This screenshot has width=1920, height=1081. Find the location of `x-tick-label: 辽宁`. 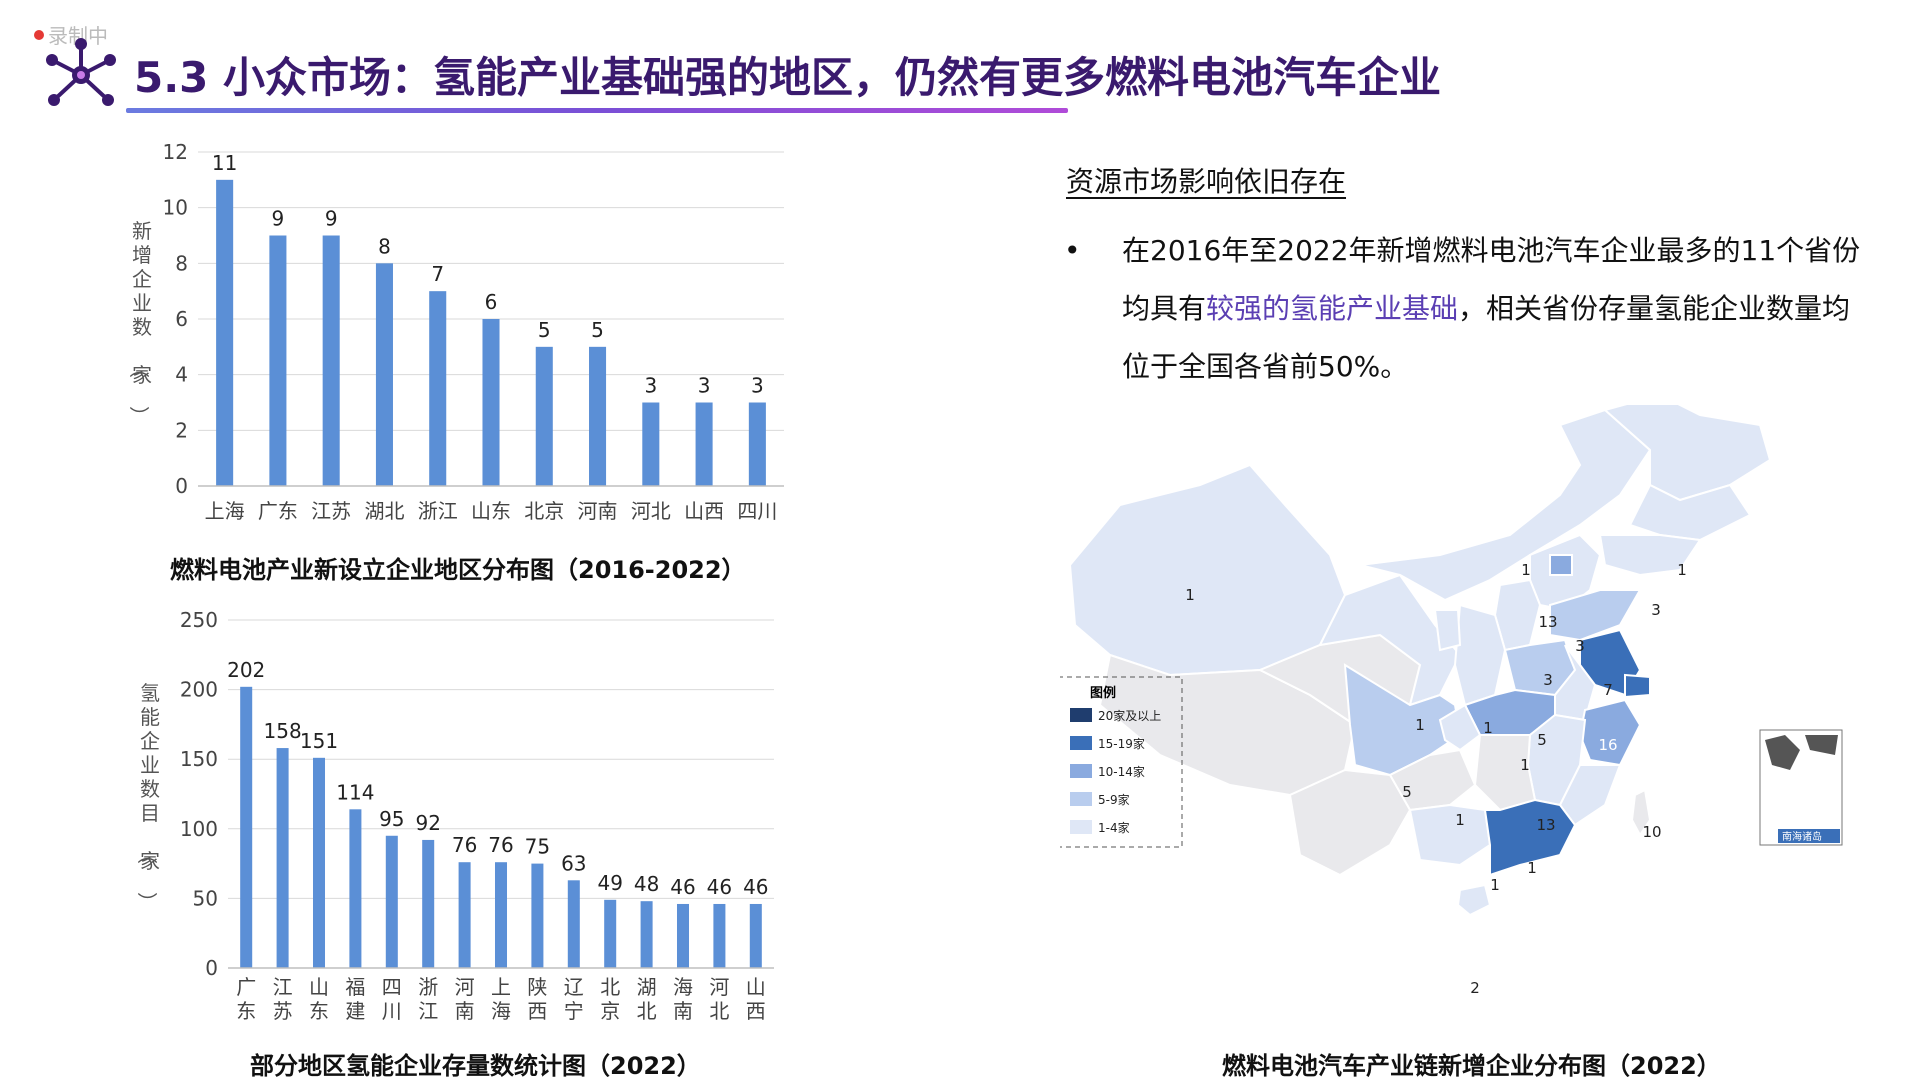

x-tick-label: 辽宁 is located at coordinates (574, 999).